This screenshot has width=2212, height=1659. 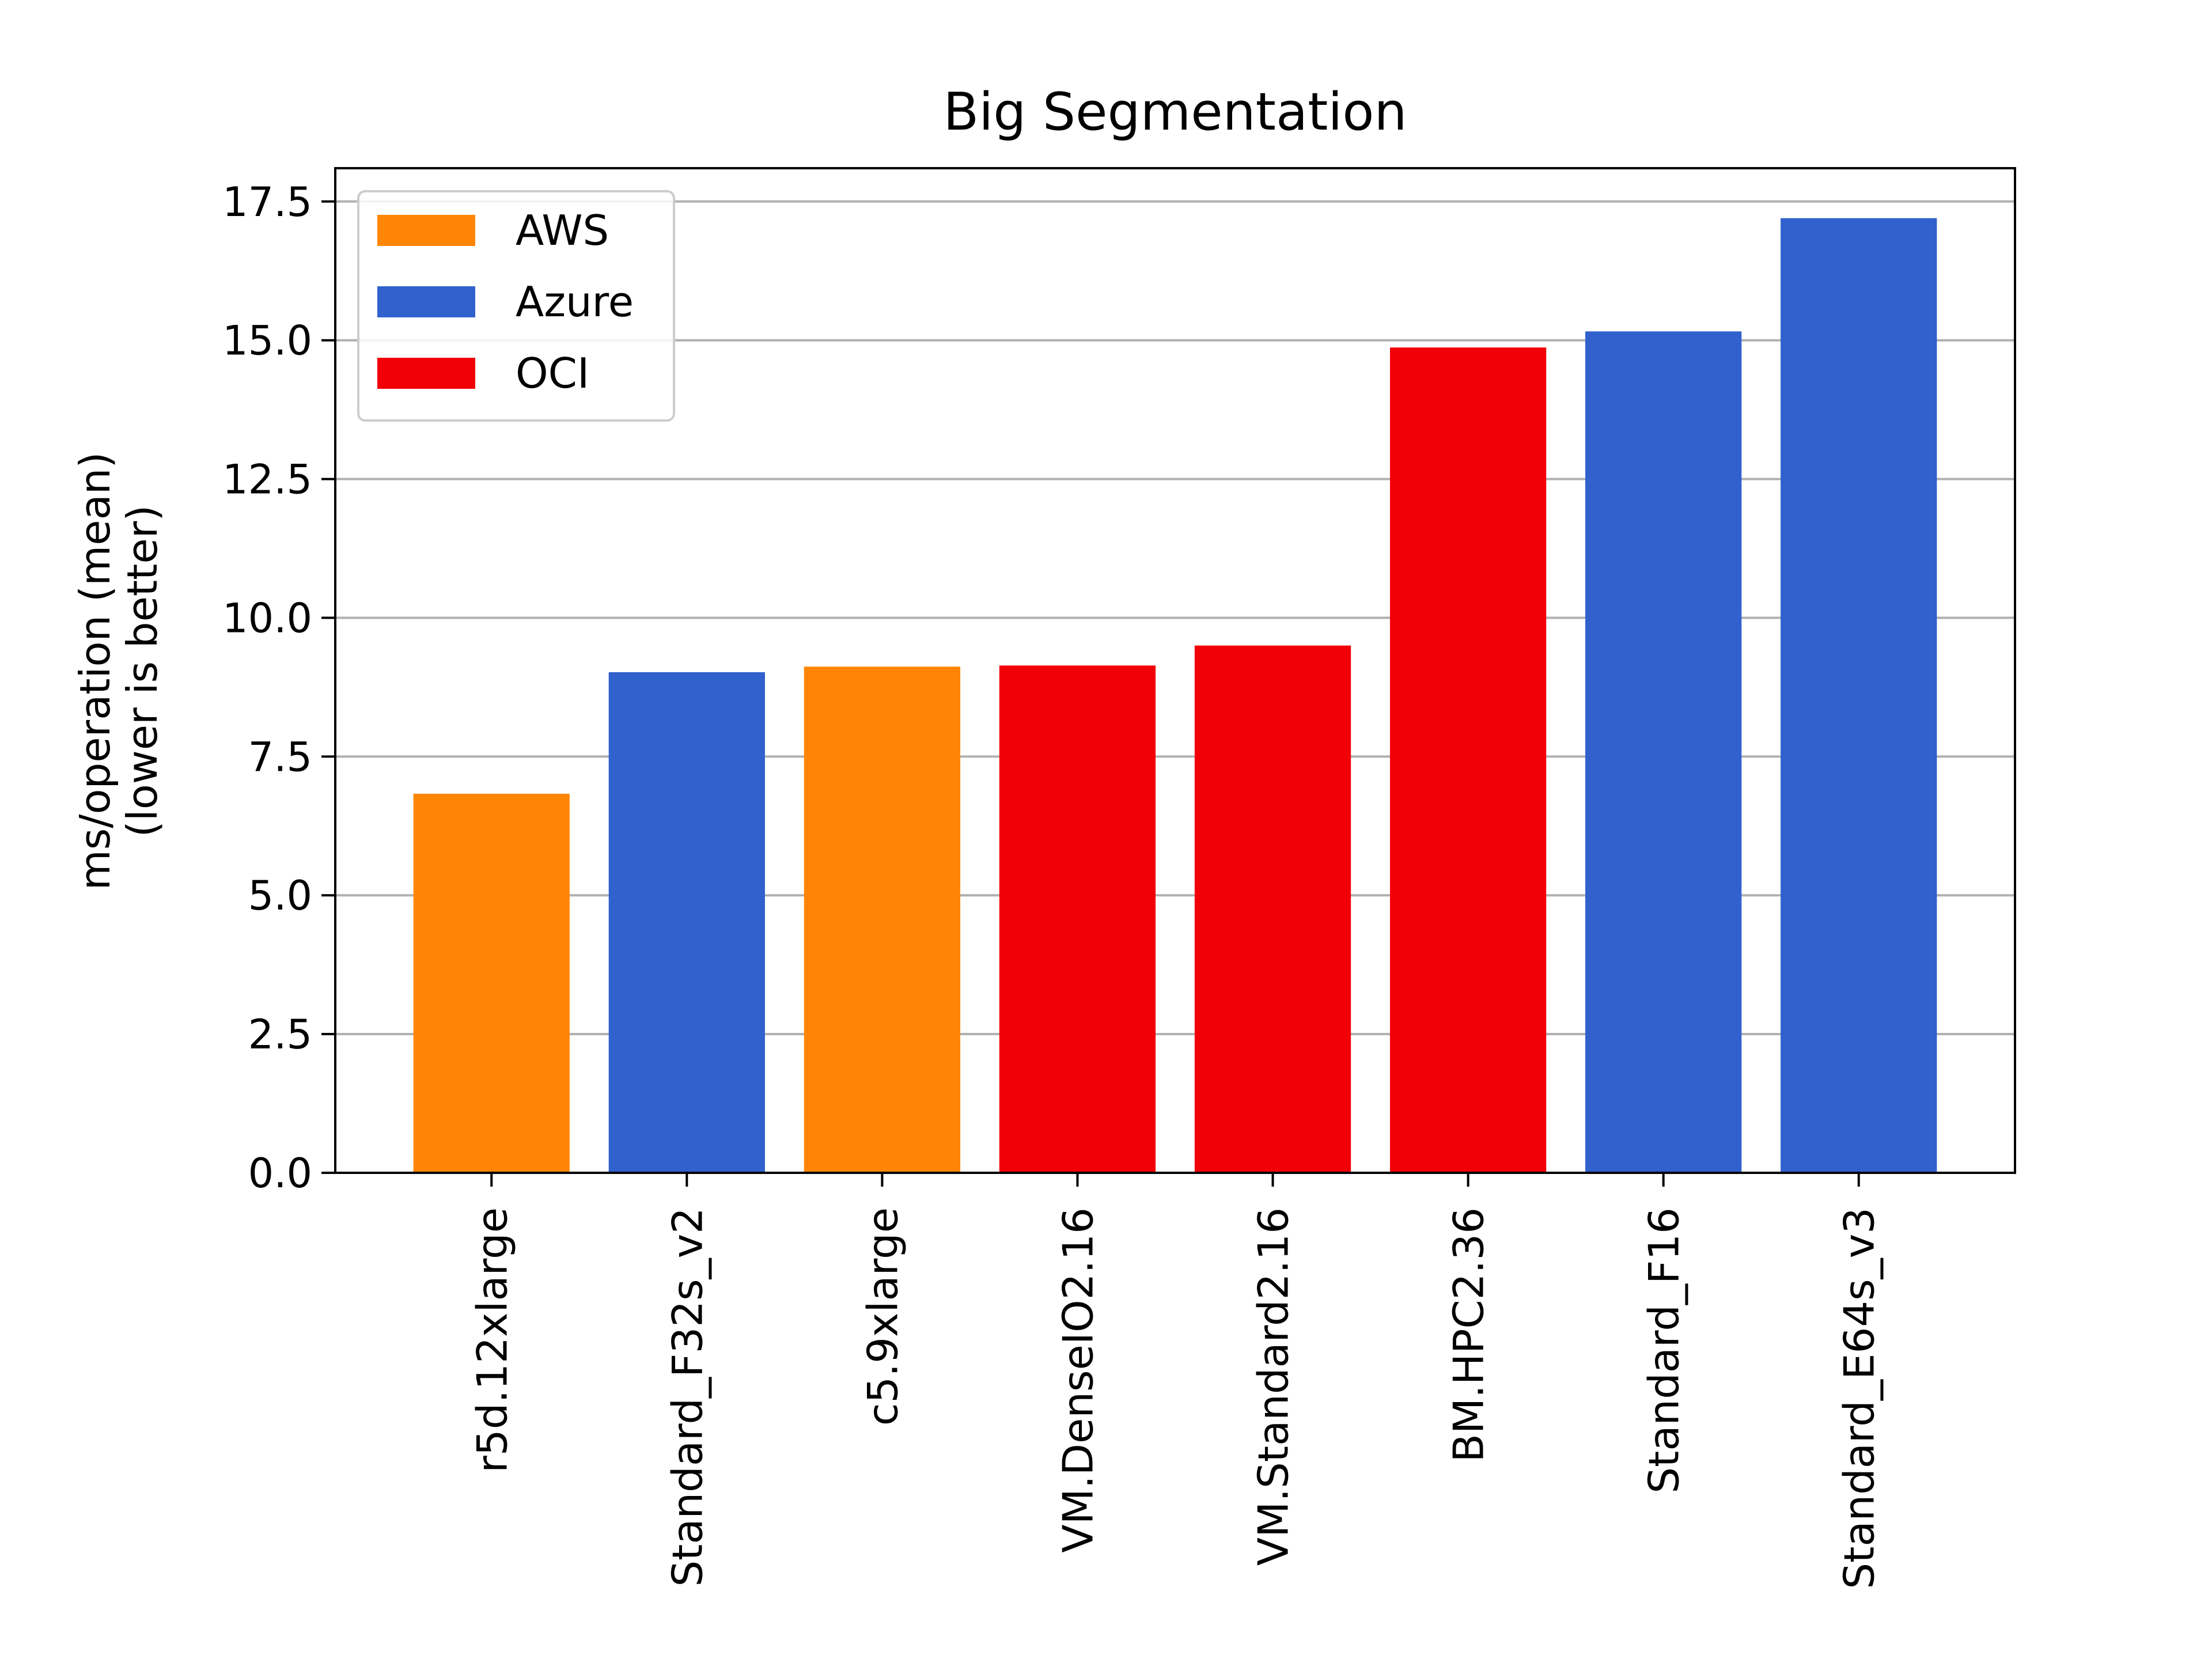 I want to click on legend-label: Azure, so click(x=575, y=302).